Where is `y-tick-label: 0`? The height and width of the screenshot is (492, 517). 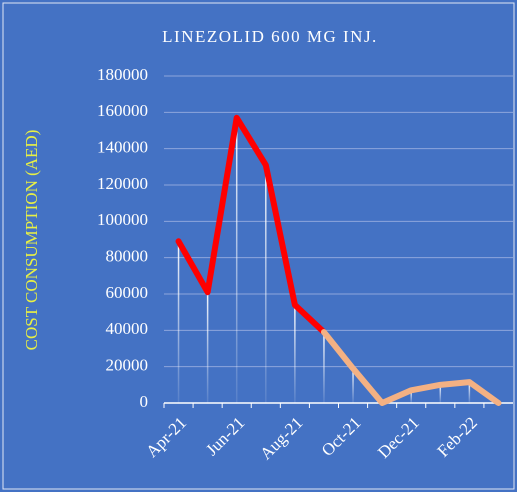 y-tick-label: 0 is located at coordinates (144, 401).